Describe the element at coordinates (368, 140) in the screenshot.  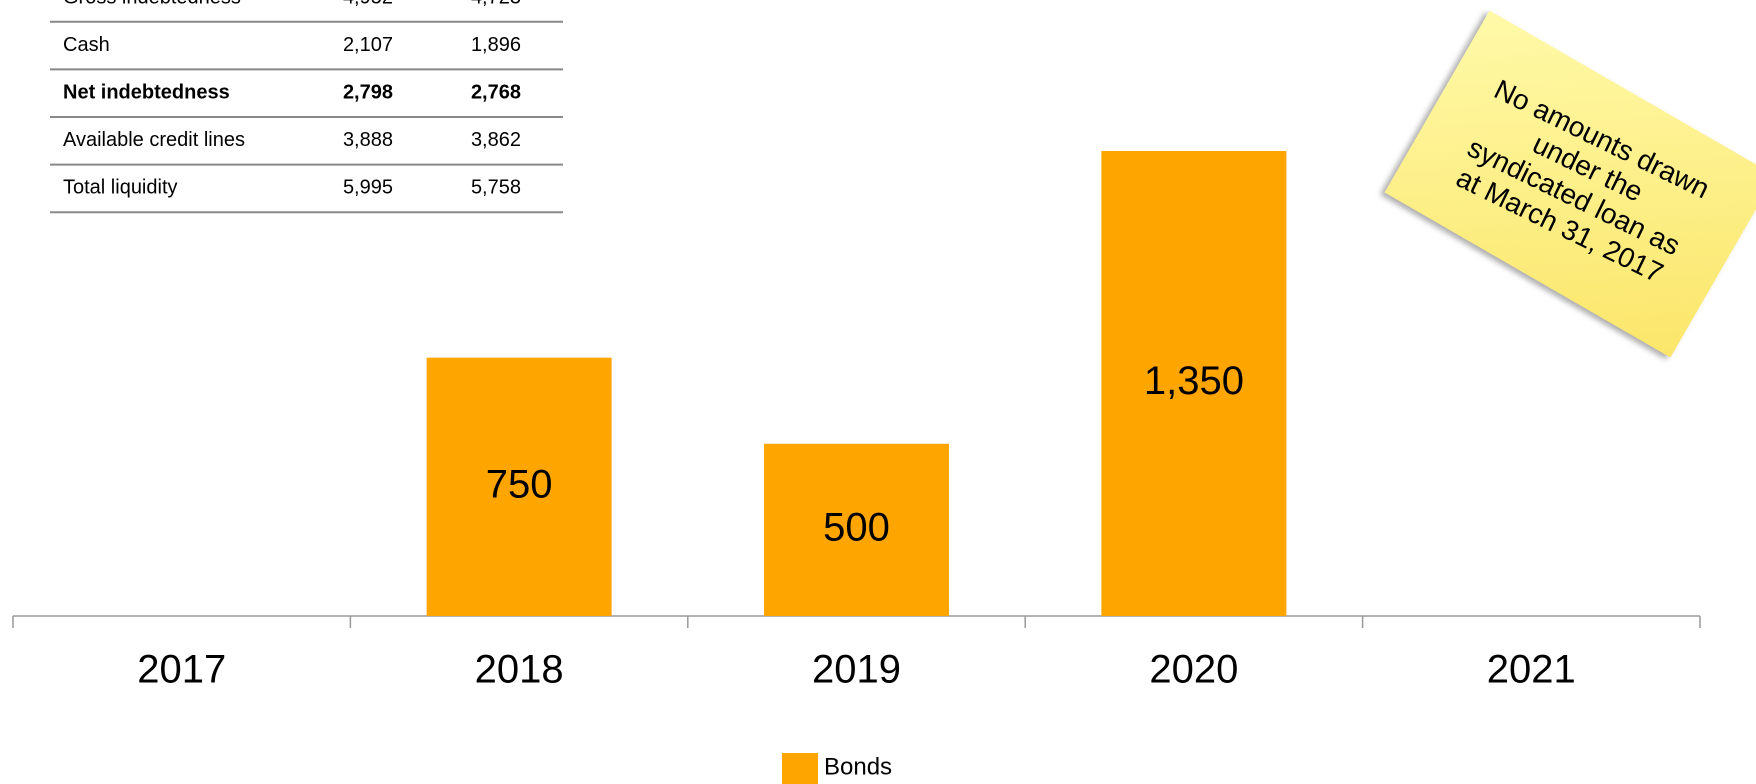
I see `table-cell: 3,888` at that location.